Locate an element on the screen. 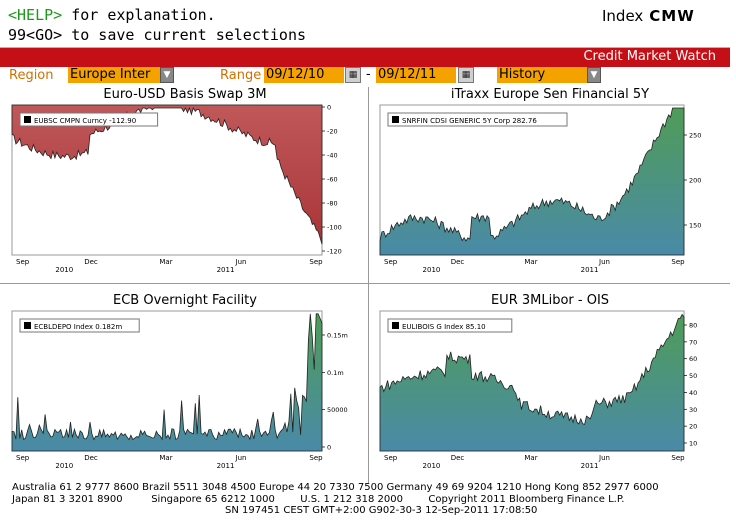 The height and width of the screenshot is (527, 736). legend-text: SNRFIN CDSI GENERIC 5Y Corp 282.76 is located at coordinates (469, 121).